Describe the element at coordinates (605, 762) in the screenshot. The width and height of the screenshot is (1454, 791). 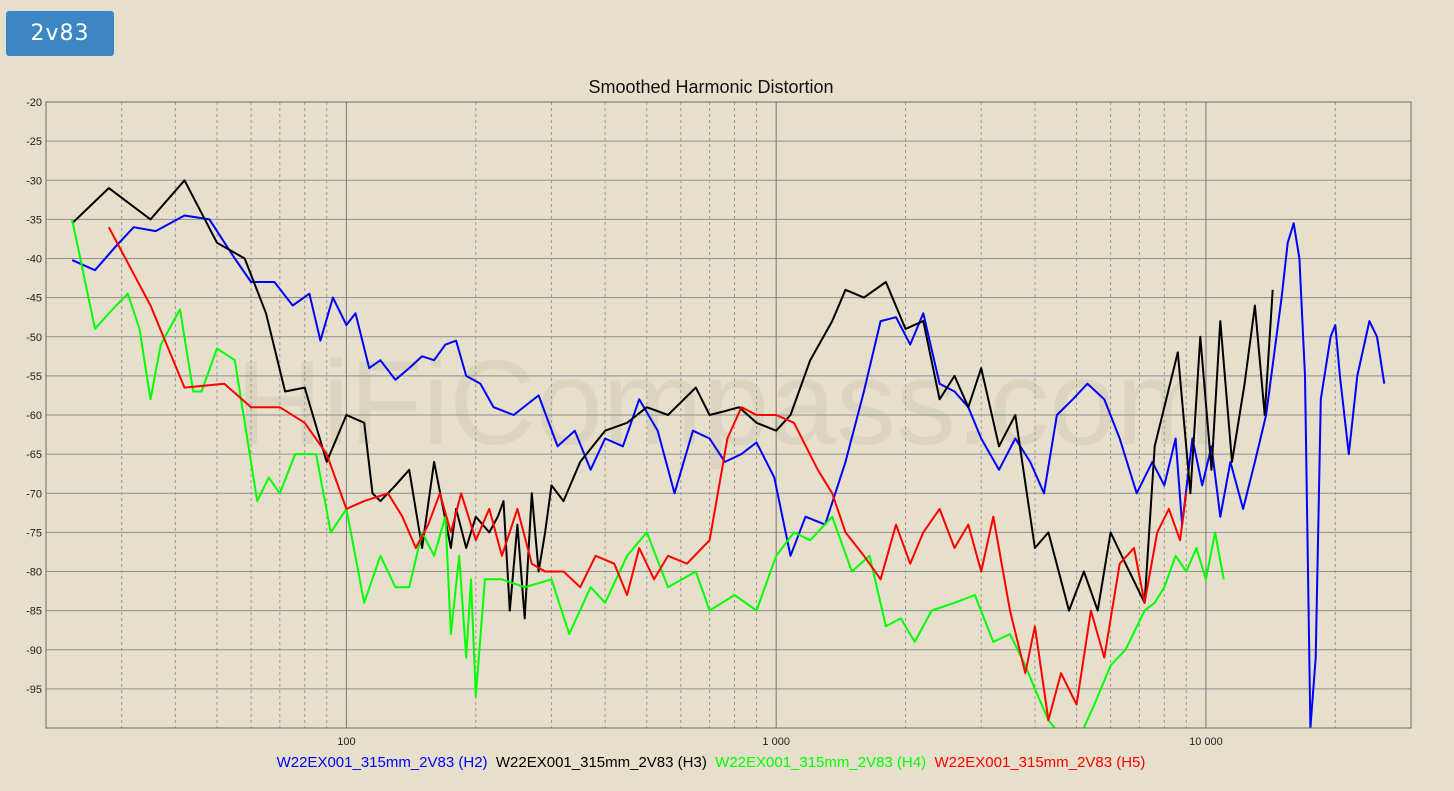
I see `legend-entry: W22EX001_315mm_2V83 (H3)` at that location.